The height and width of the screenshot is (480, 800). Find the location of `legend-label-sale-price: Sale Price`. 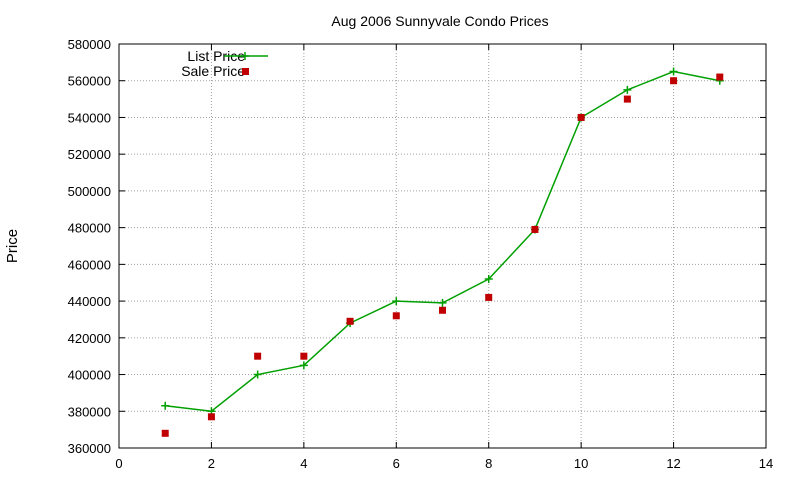

legend-label-sale-price: Sale Price is located at coordinates (213, 71).